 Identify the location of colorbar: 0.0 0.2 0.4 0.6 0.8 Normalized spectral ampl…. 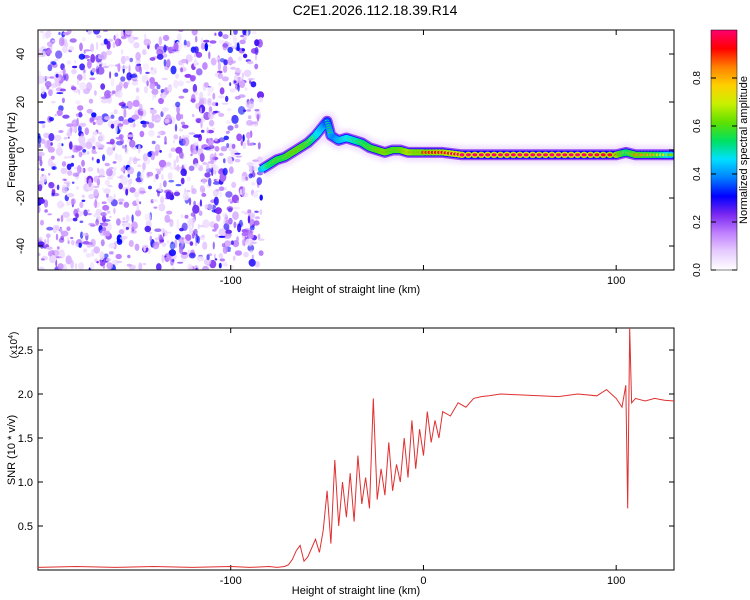
(721, 153).